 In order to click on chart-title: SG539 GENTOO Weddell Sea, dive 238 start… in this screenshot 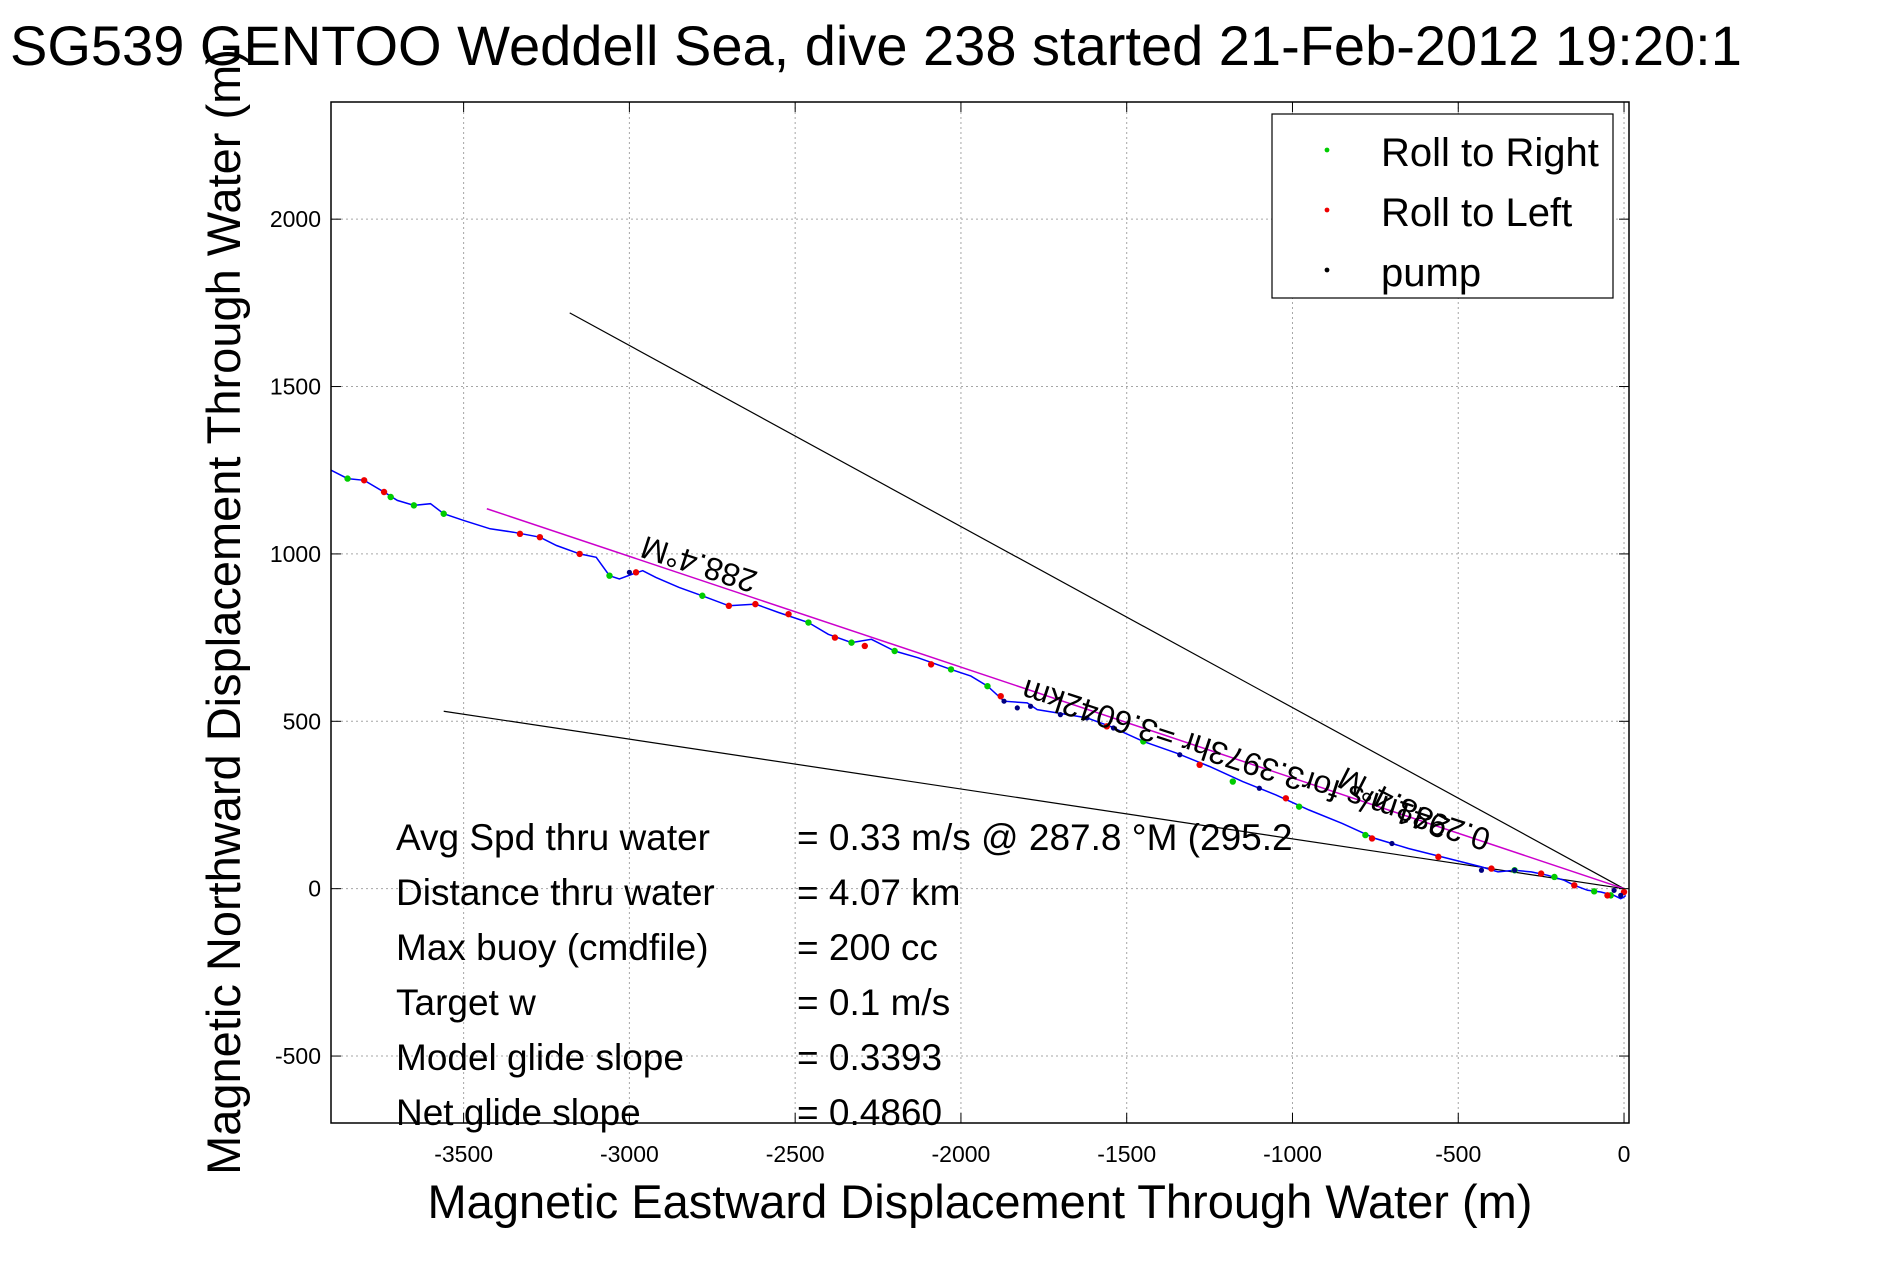, I will do `click(876, 45)`.